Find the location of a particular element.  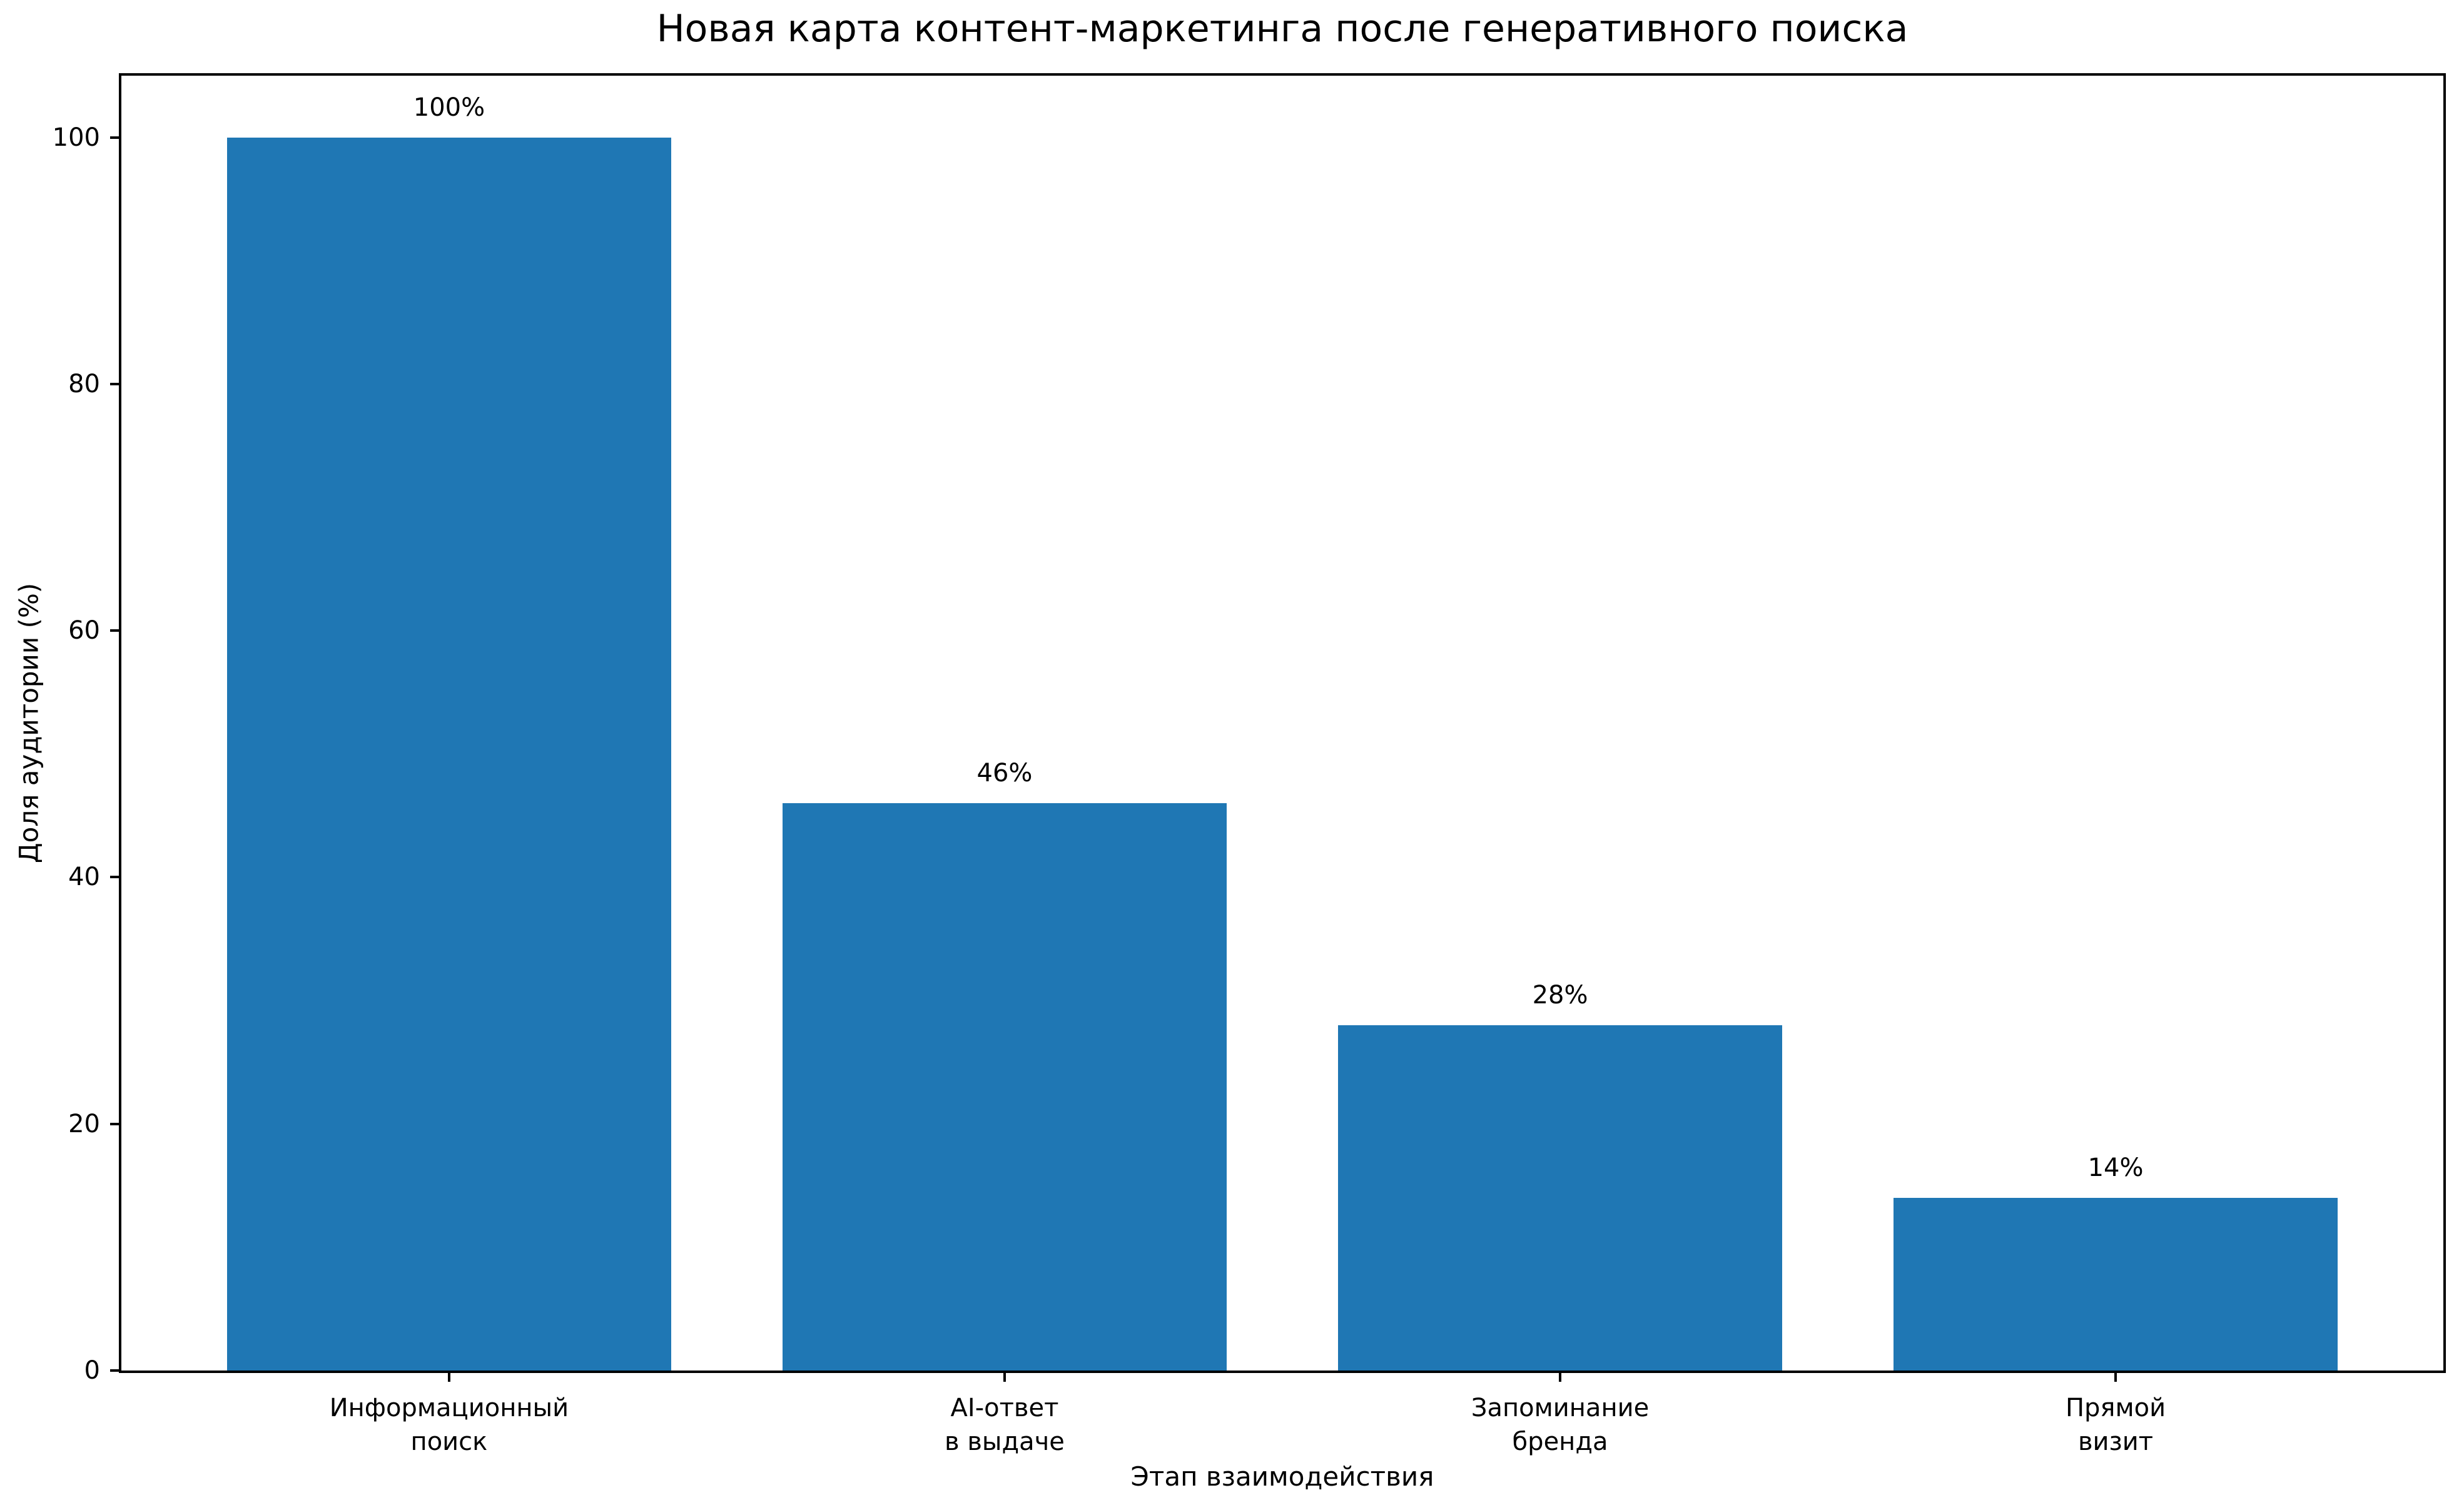

bar-value-label: 46% is located at coordinates (1004, 773).